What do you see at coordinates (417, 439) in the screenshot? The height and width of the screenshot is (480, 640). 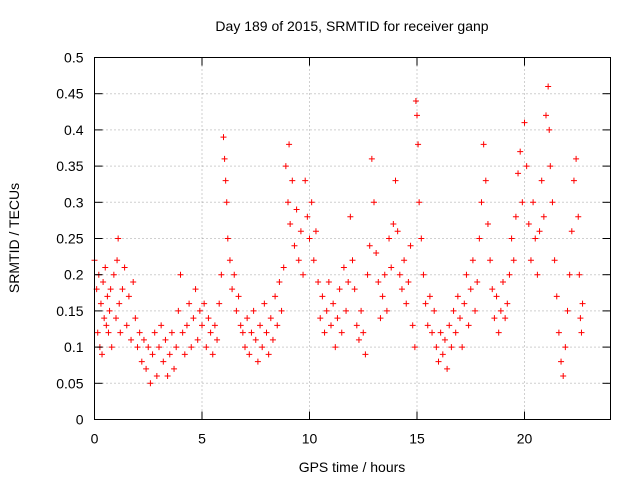 I see `x-tick-label: 15` at bounding box center [417, 439].